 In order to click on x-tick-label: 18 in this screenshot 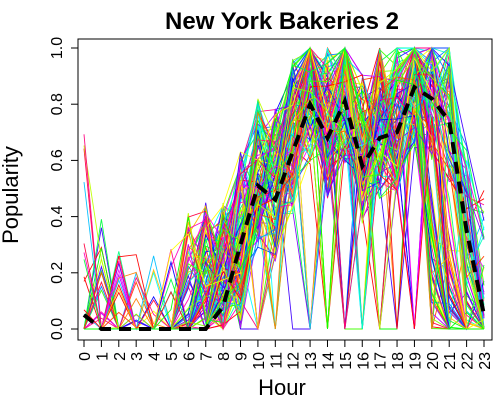, I will do `click(398, 361)`.